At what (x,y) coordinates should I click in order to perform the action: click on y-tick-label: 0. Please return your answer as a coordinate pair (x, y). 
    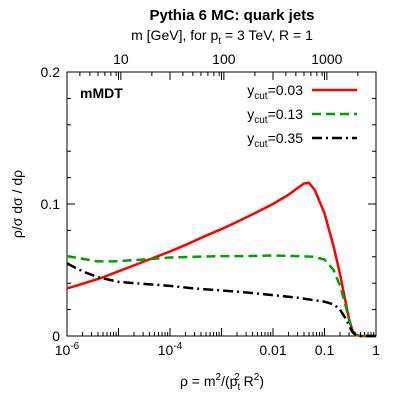
    Looking at the image, I should click on (56, 336).